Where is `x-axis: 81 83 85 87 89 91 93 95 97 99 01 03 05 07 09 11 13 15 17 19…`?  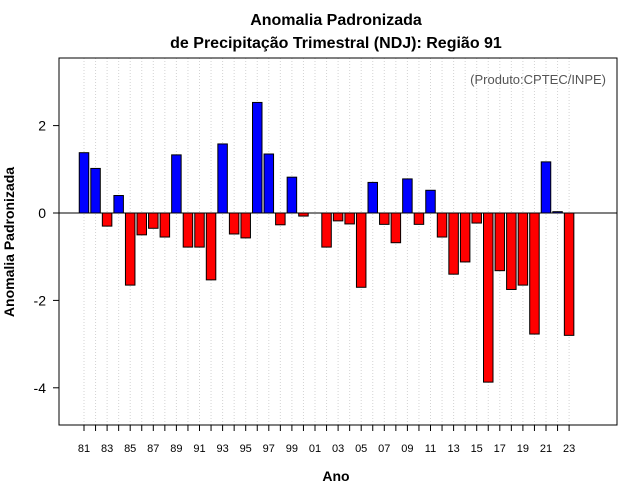
x-axis: 81 83 85 87 89 91 93 95 97 99 01 03 05 07 09 11 13 15 17 19… is located at coordinates (326, 440).